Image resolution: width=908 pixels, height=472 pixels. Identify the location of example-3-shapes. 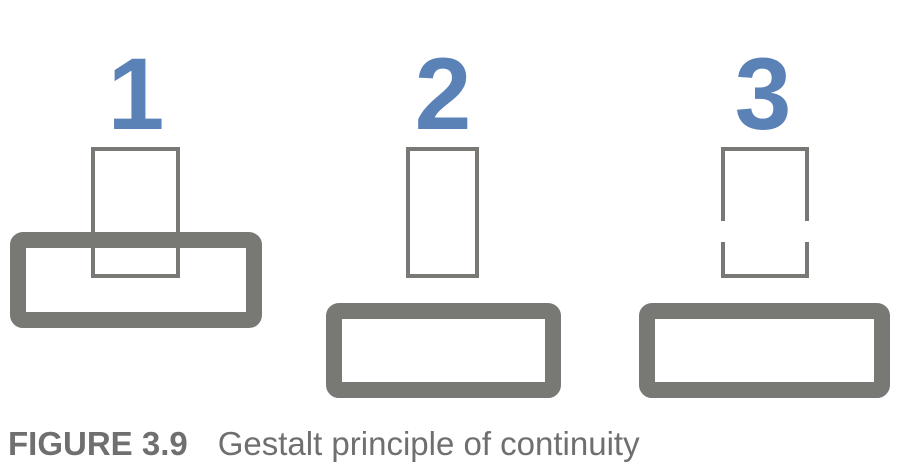
(764, 272).